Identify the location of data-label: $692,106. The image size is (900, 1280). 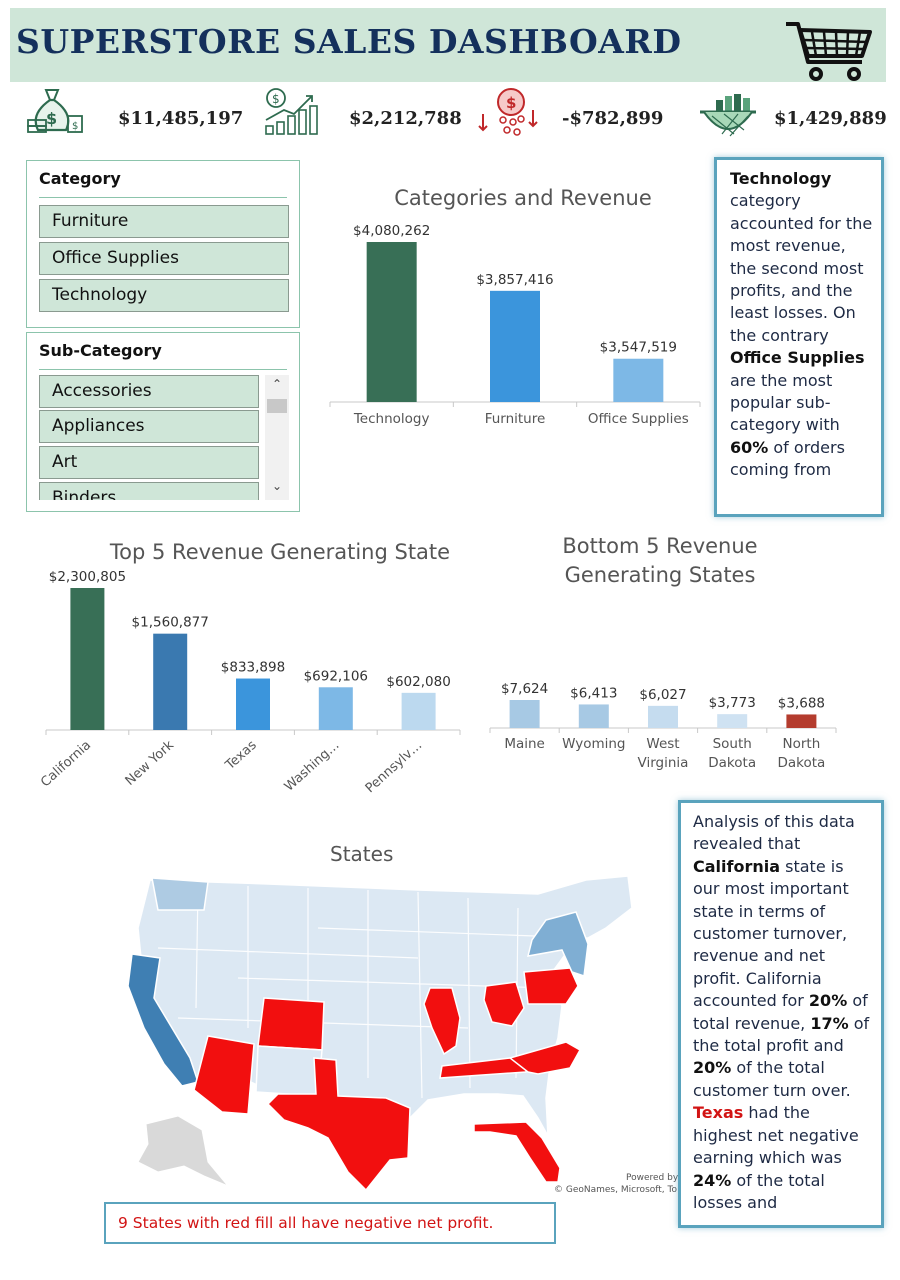
(336, 676).